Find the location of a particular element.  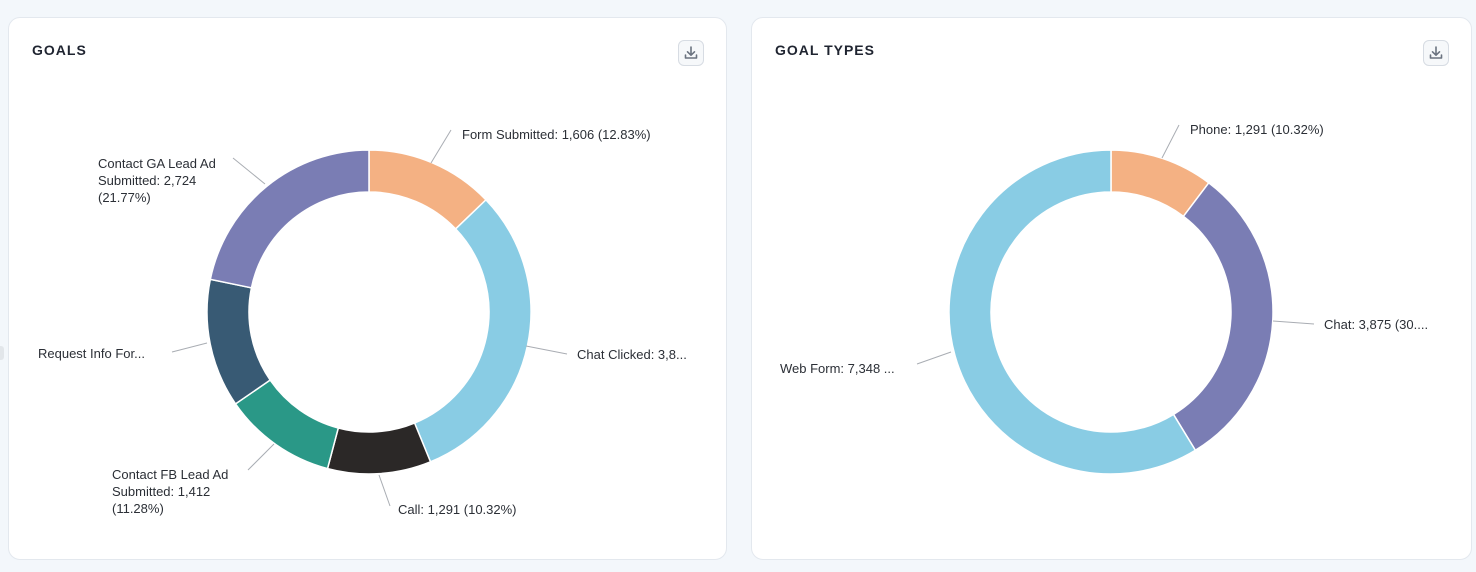

goal-types-download-button is located at coordinates (1436, 53).